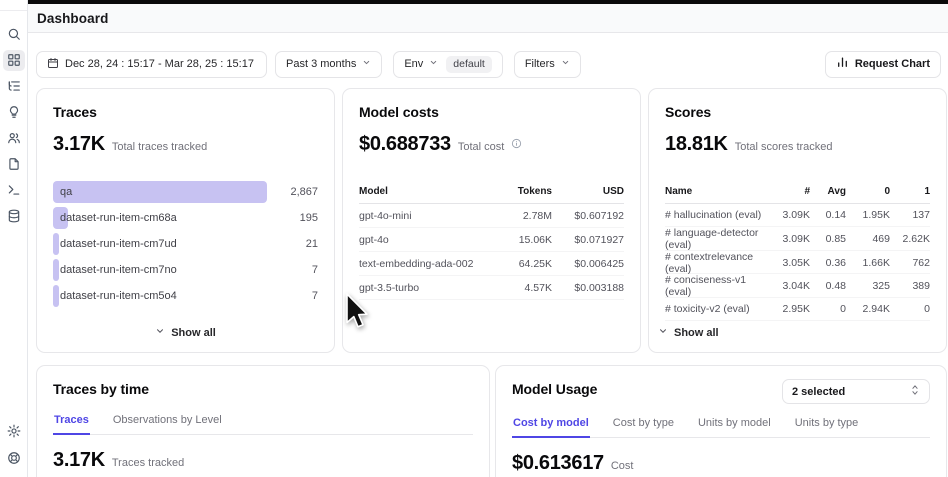  I want to click on list-item: dataset-run-item-cm7ud 21, so click(185, 244).